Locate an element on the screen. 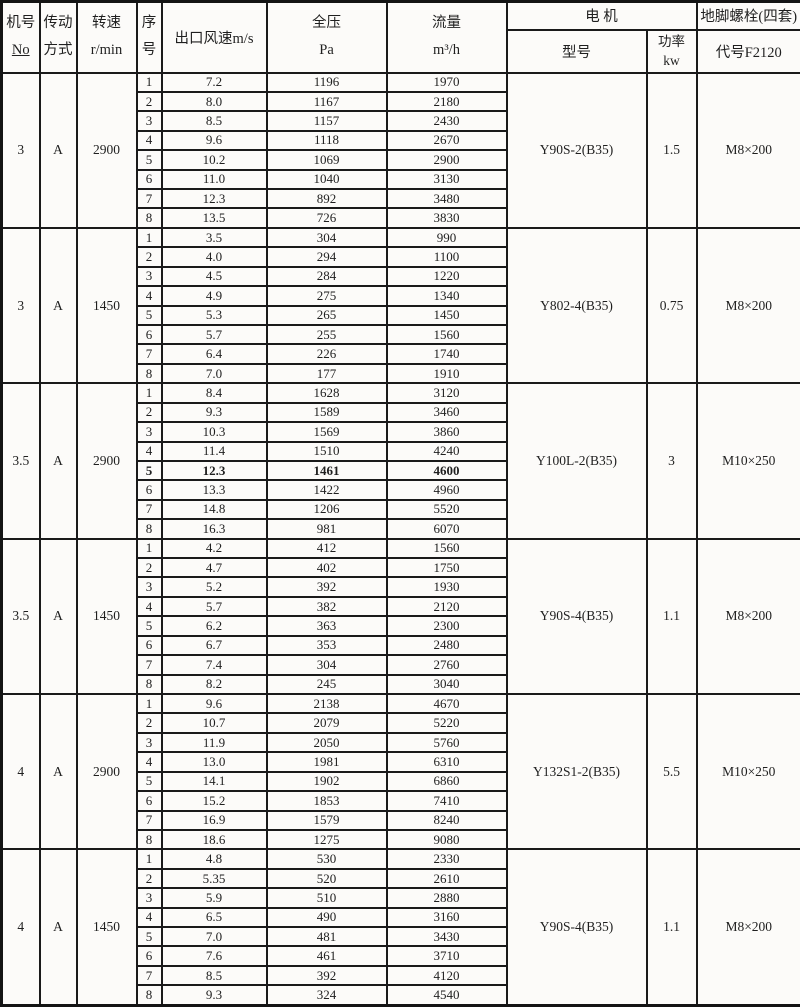 This screenshot has width=800, height=1007. table-row: 2 4.0 294 1100 is located at coordinates (401, 257).